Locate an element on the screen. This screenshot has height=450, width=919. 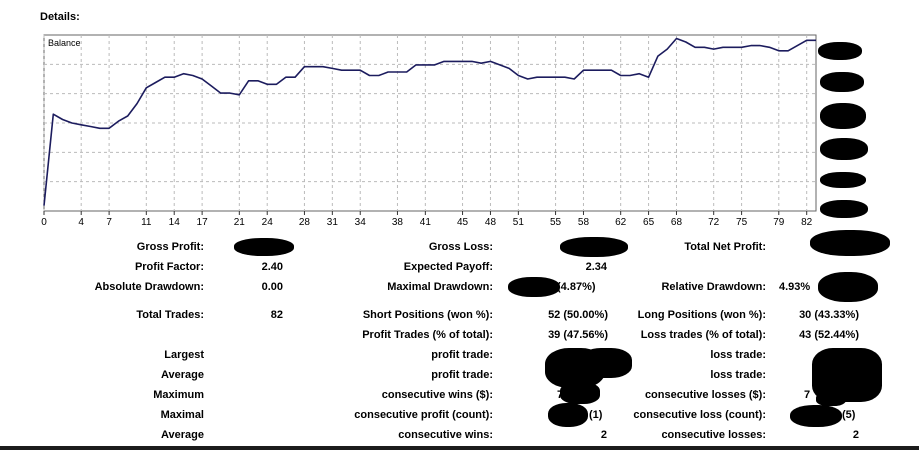
chart-x-tick-label: 45 is located at coordinates (463, 222).